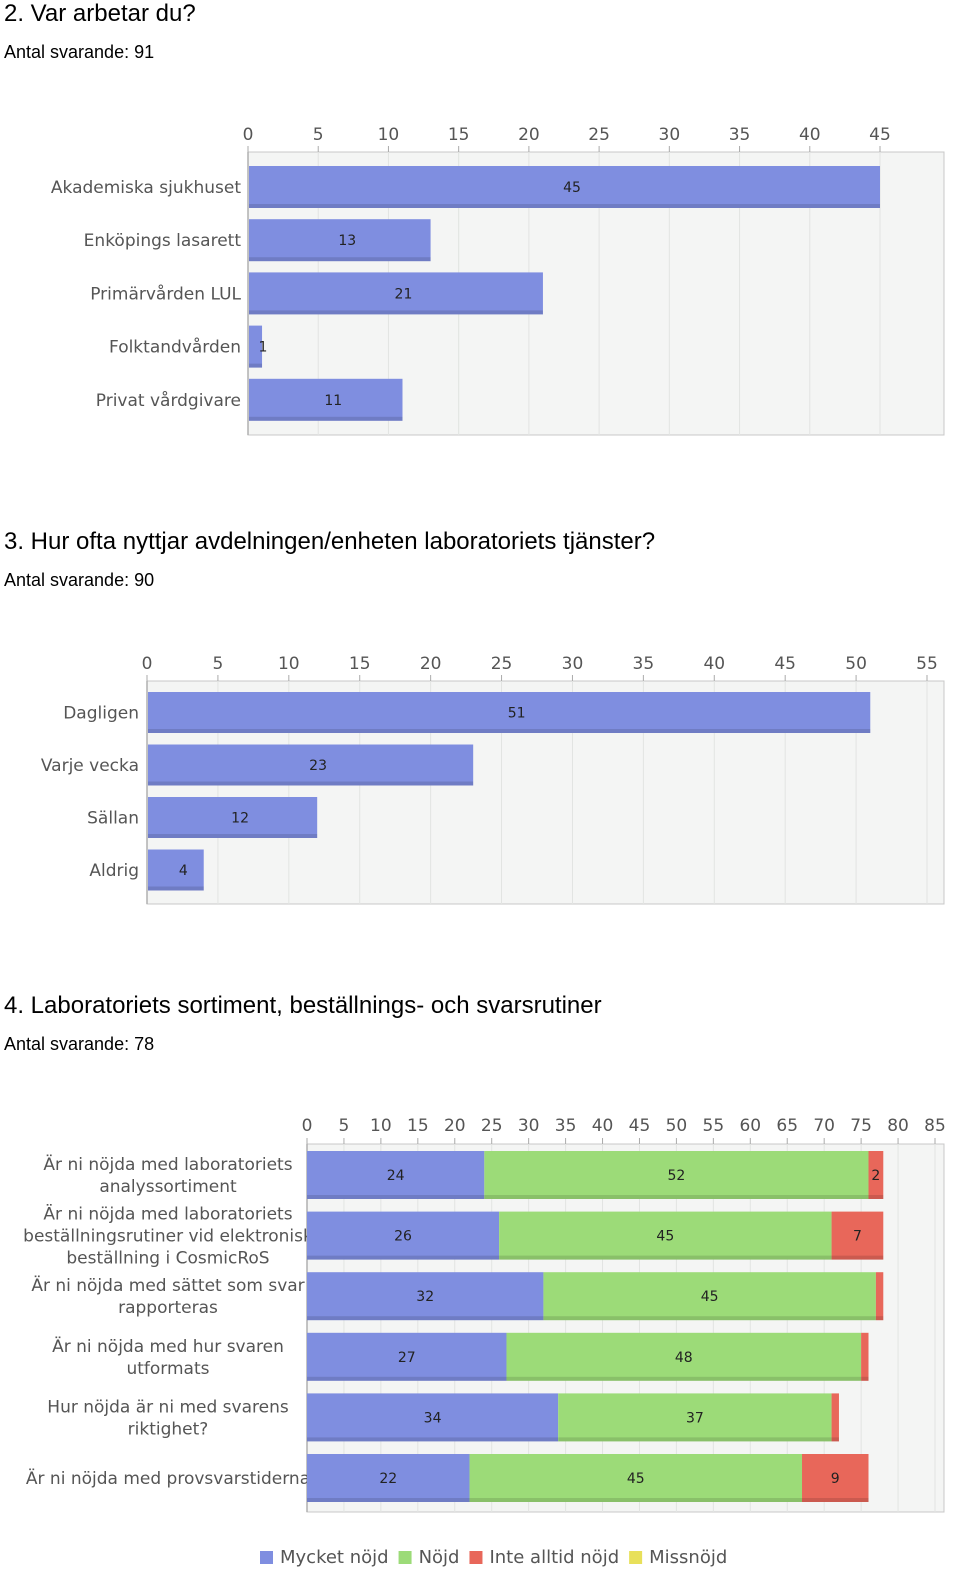  I want to click on tick-label: 80, so click(898, 1126).